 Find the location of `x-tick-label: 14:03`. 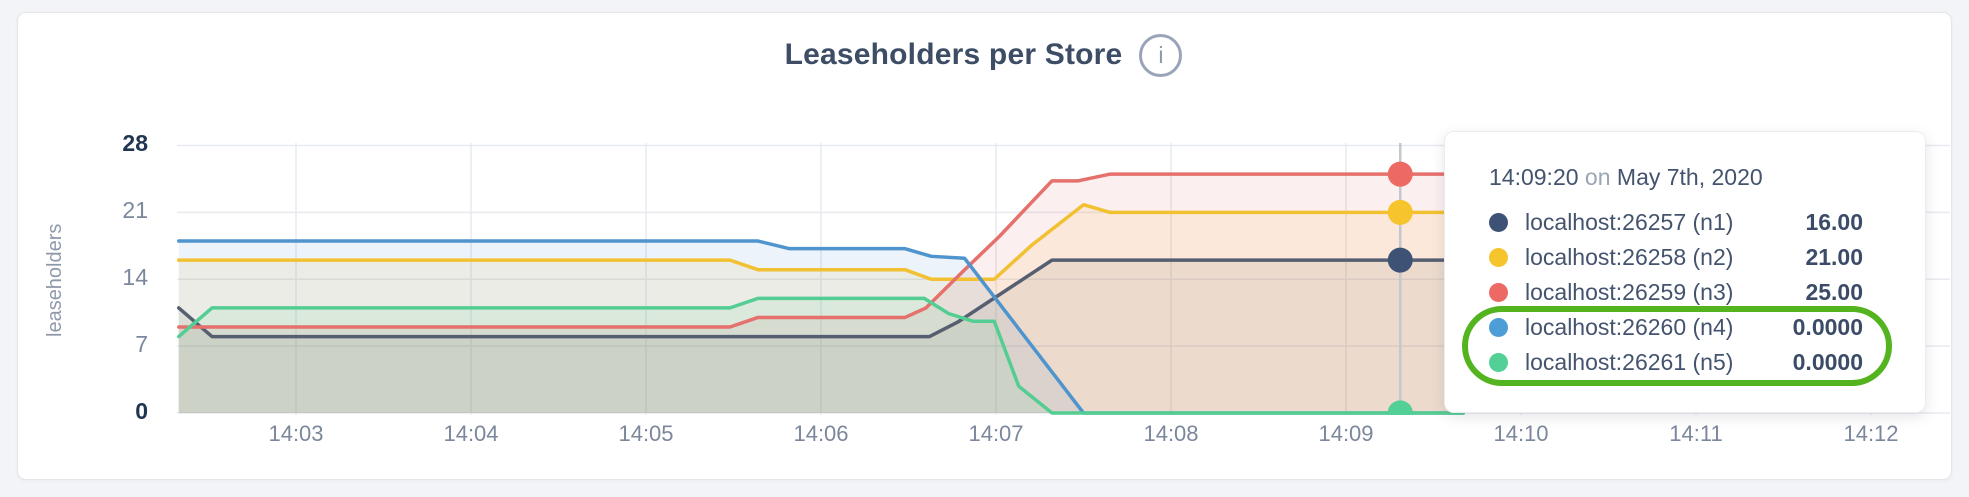

x-tick-label: 14:03 is located at coordinates (296, 433).